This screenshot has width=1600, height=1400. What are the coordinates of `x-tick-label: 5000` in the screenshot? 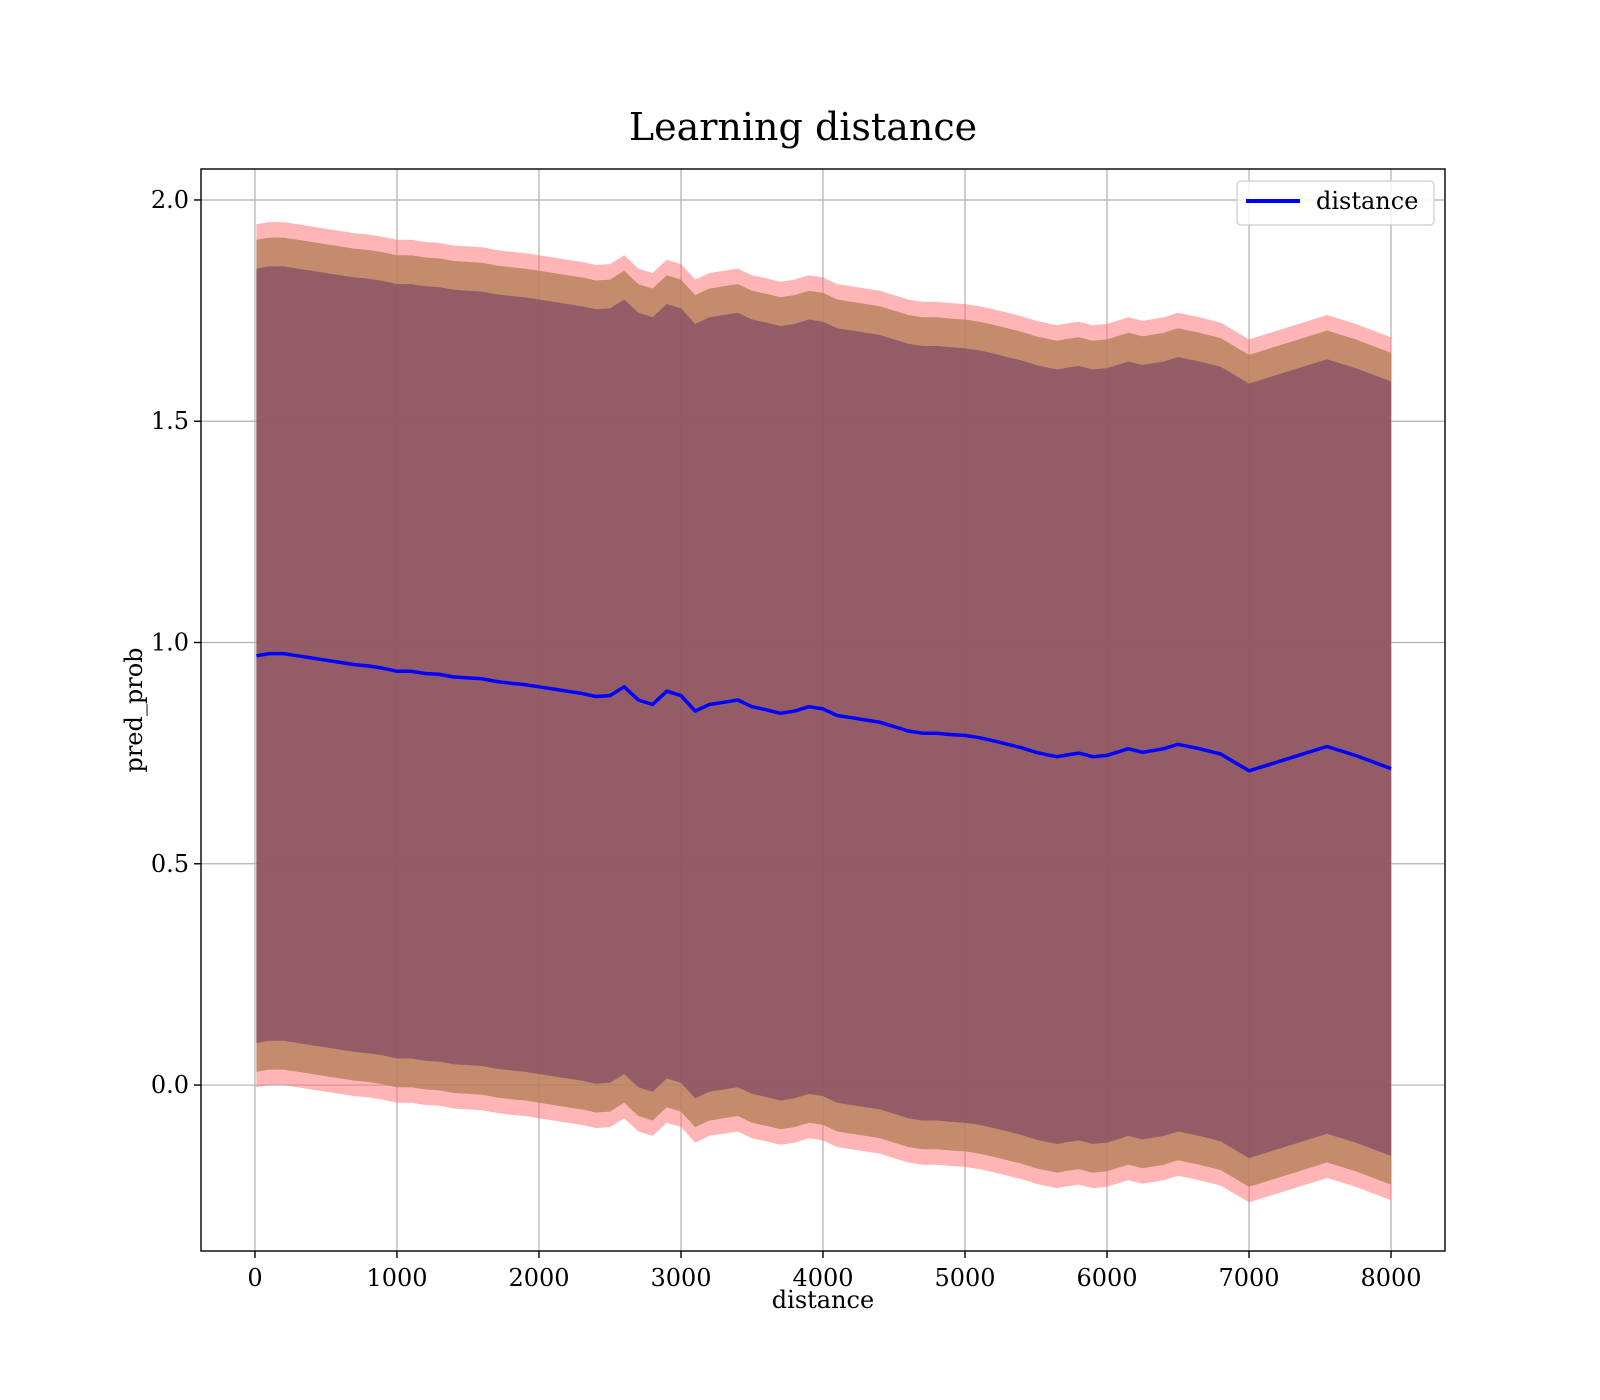 It's located at (964, 1278).